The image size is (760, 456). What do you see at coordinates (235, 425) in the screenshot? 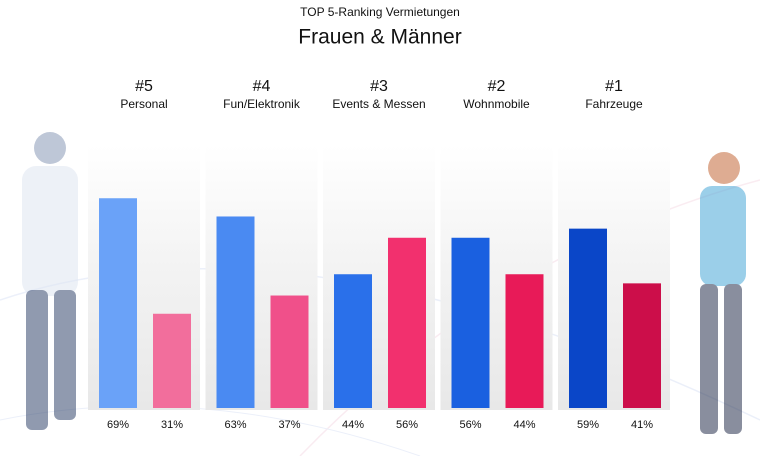
I see `value-label: 63%` at bounding box center [235, 425].